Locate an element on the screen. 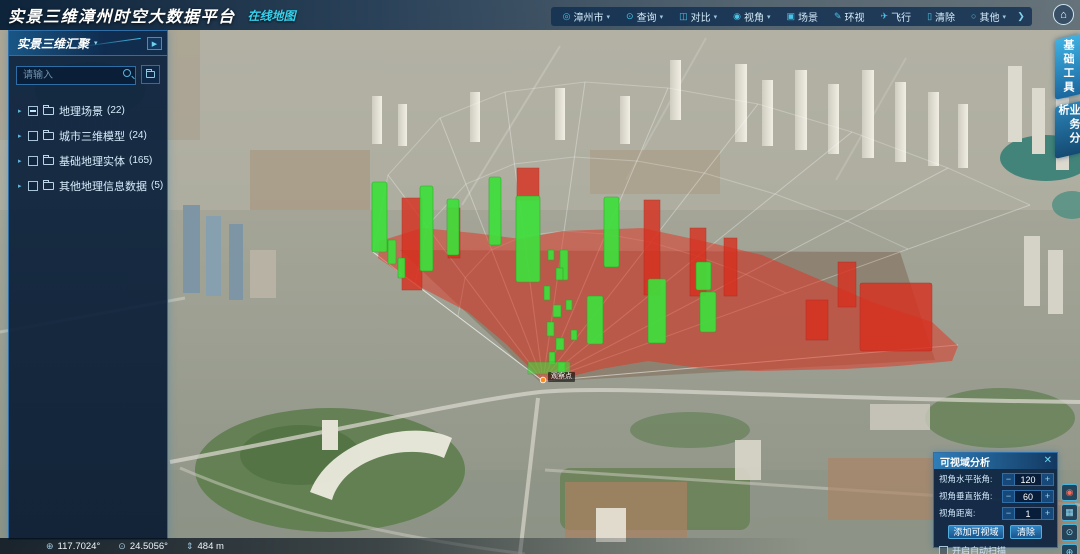 Image resolution: width=1080 pixels, height=554 pixels. status-bar: ⊕ 117.7024° ⊙ 24.5056° ⇕ 484 m is located at coordinates (540, 546).